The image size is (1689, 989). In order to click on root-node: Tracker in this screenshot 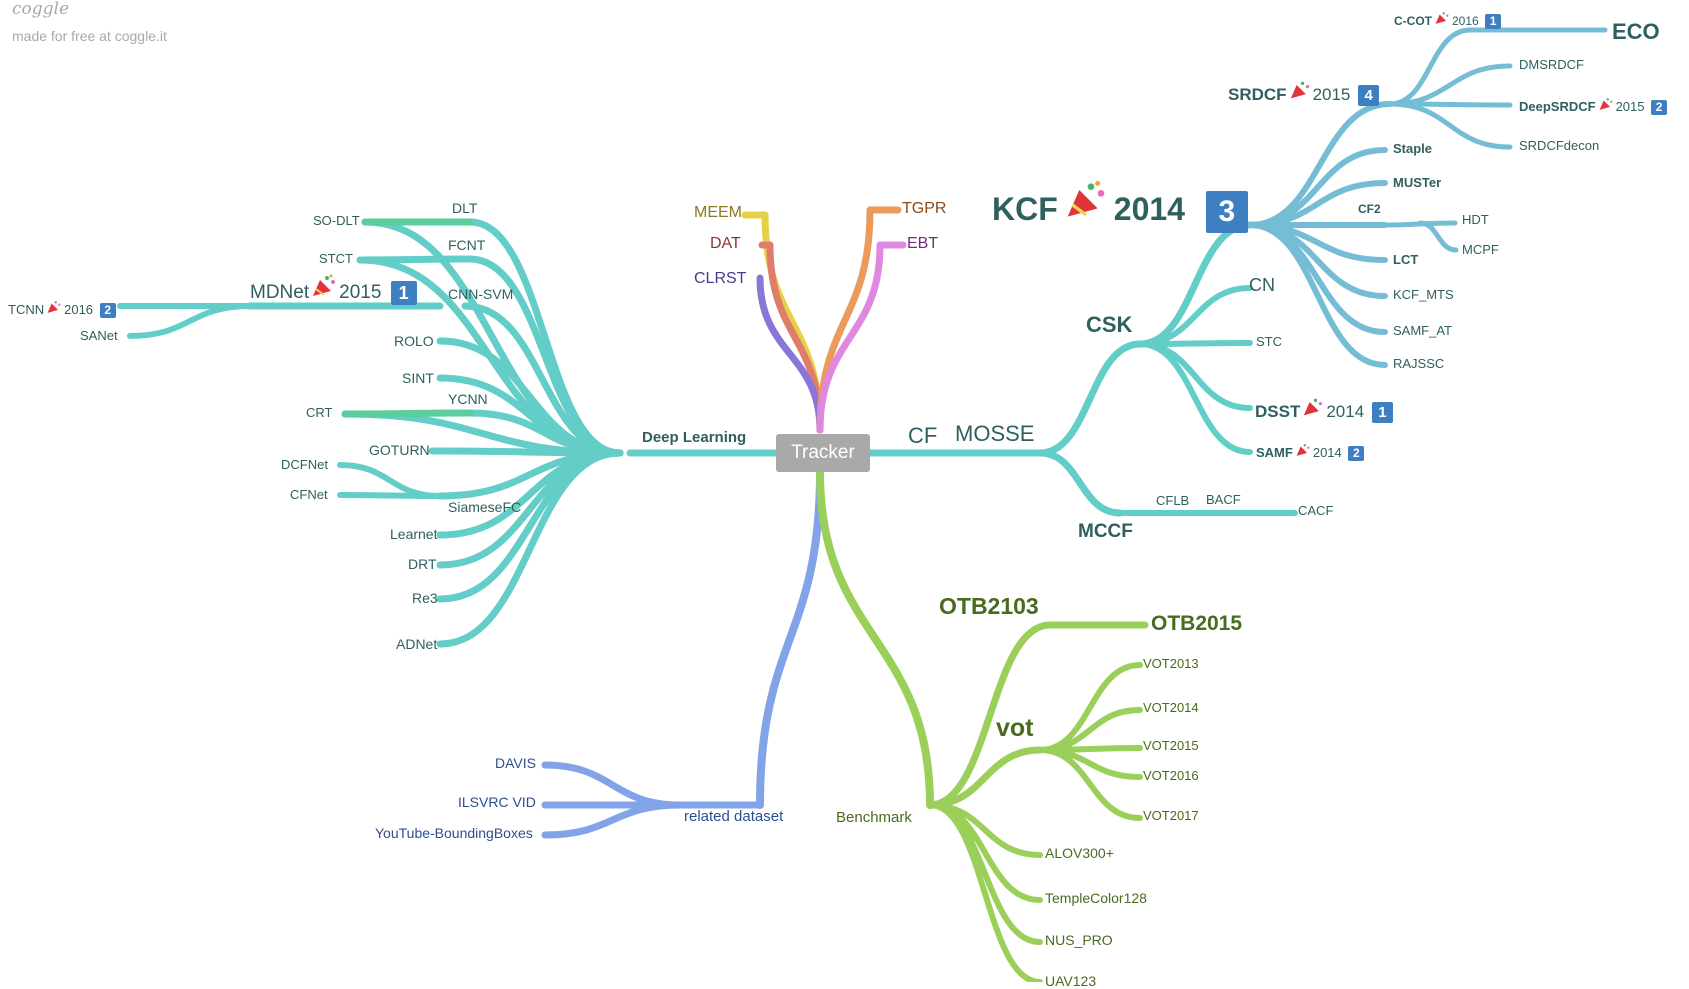, I will do `click(823, 453)`.